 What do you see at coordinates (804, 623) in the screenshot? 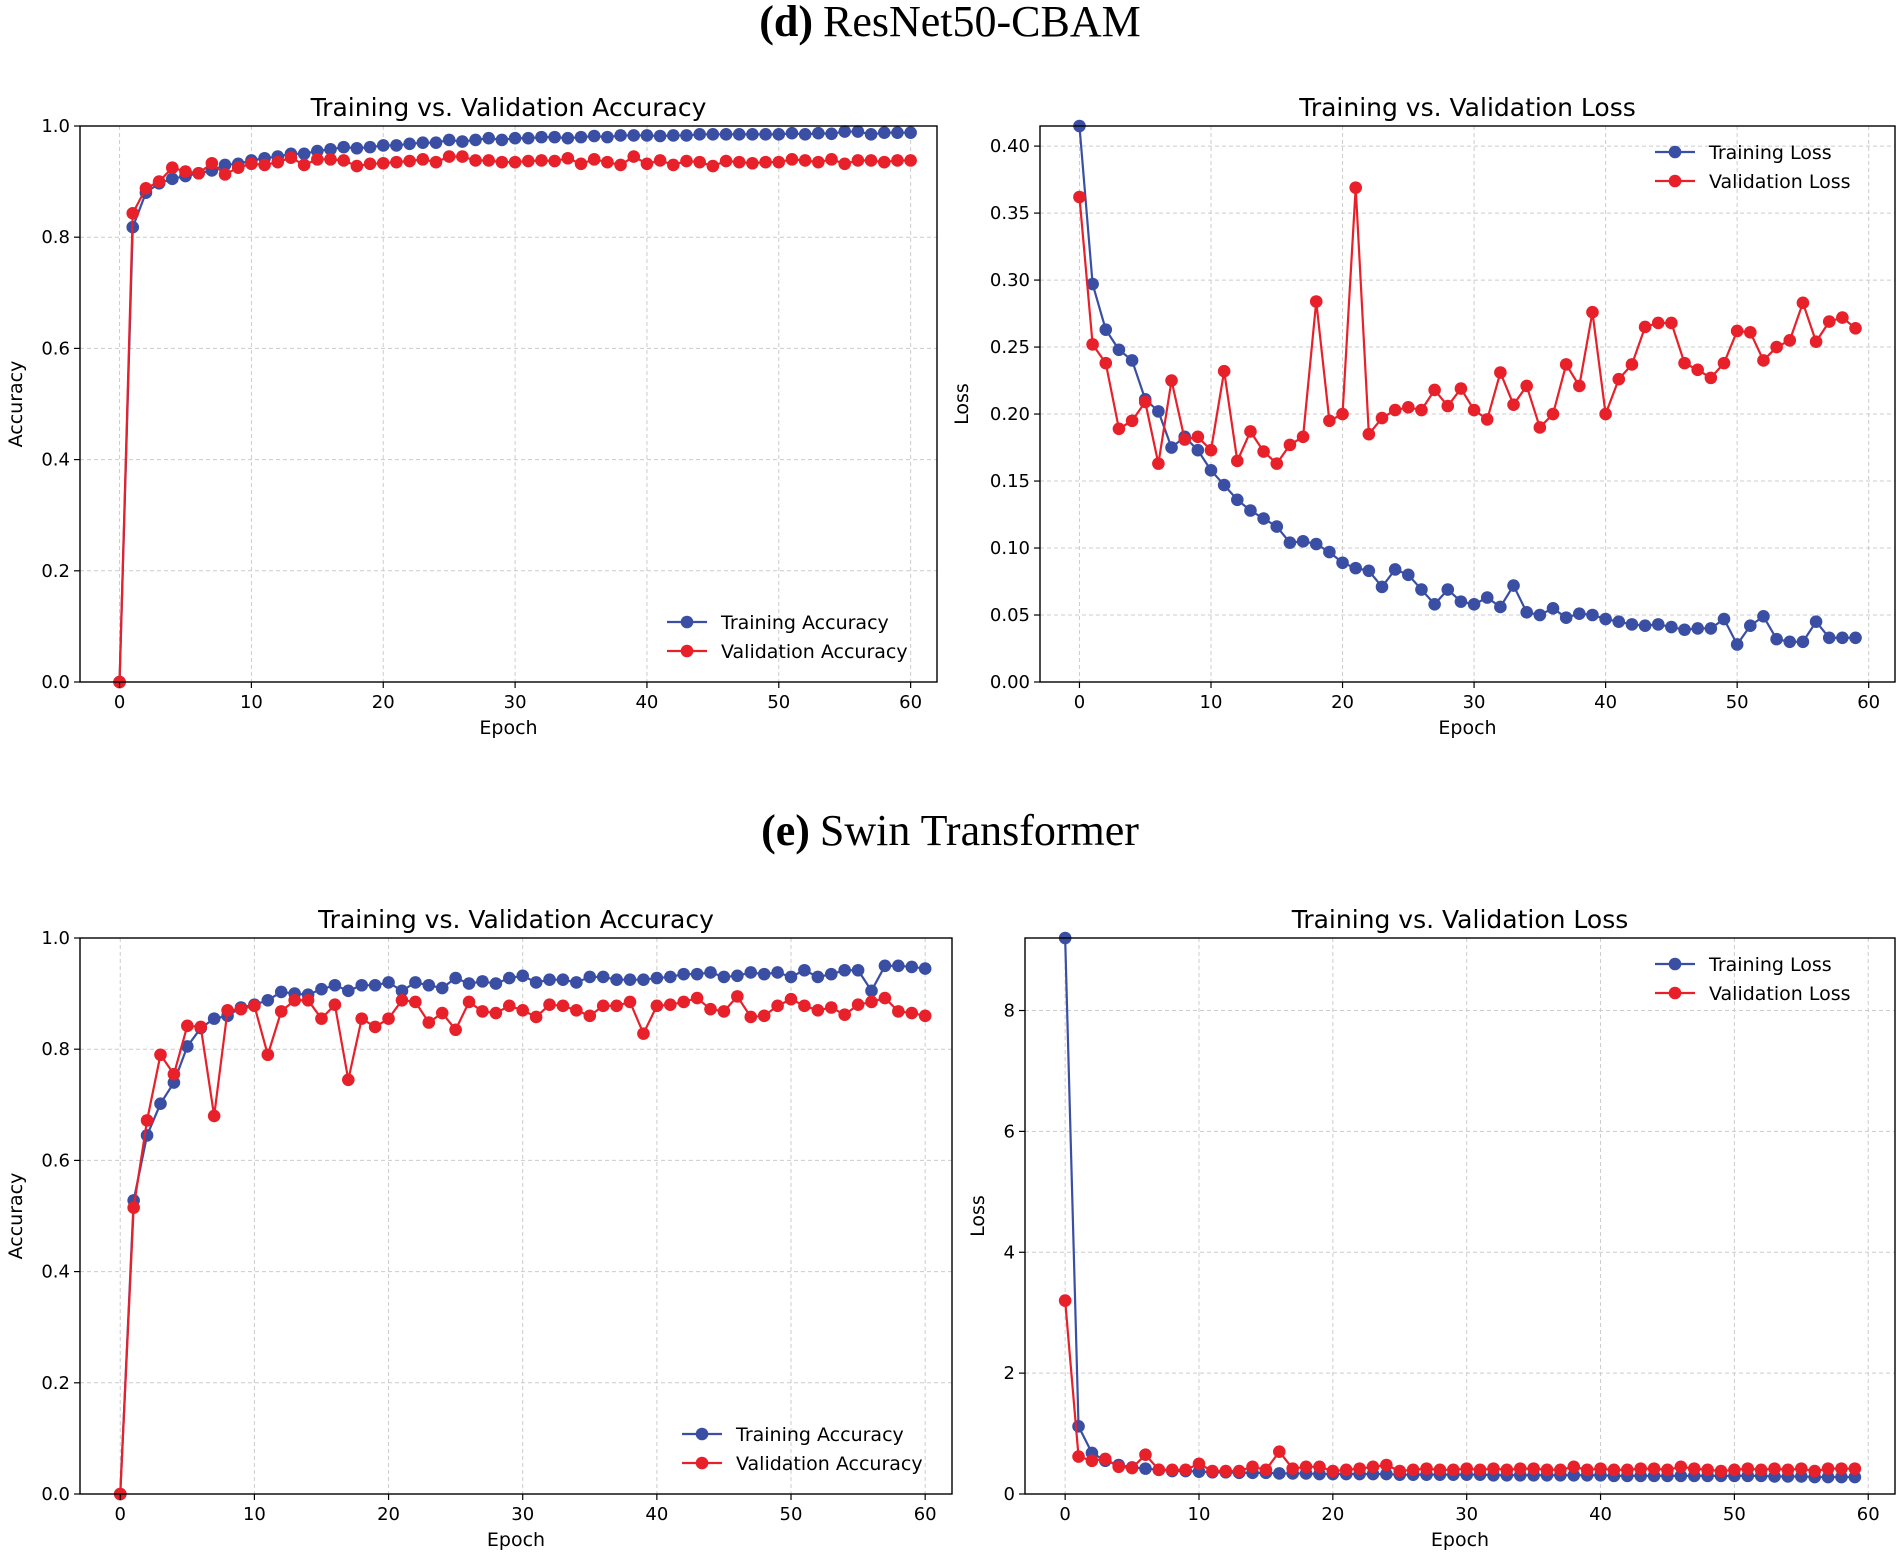
I see `legend-label: Training Accuracy` at bounding box center [804, 623].